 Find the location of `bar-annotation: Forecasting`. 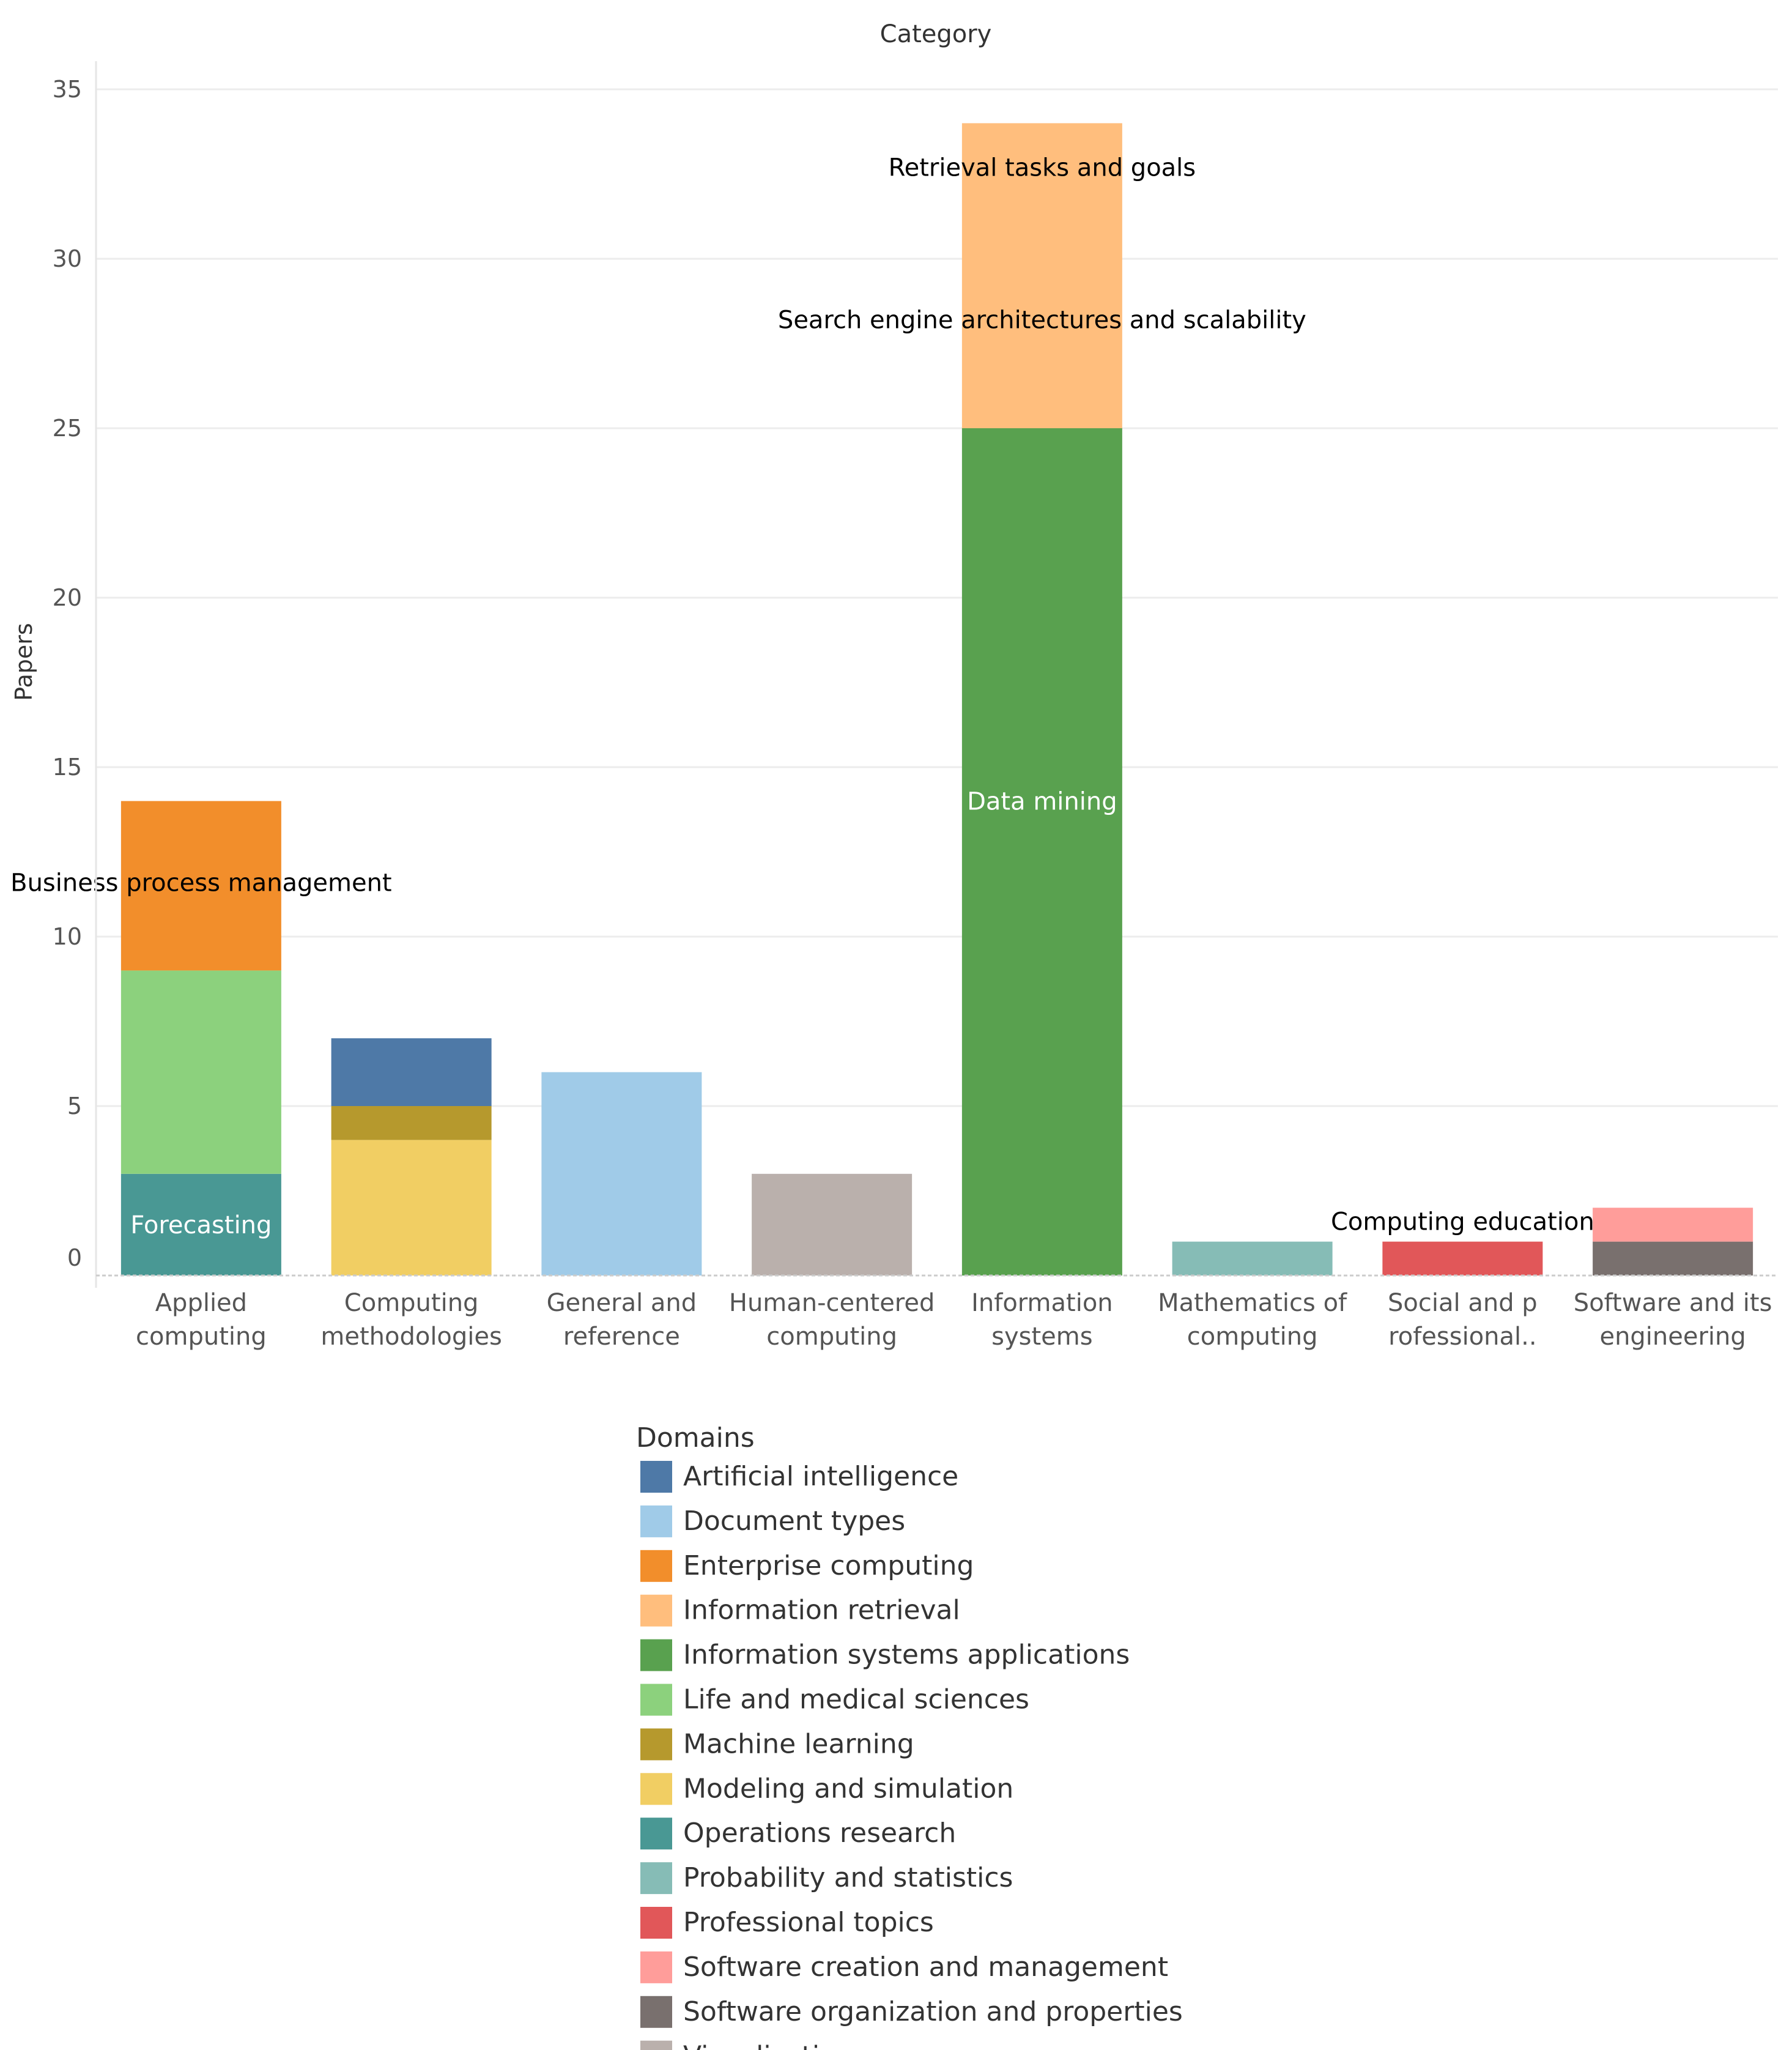

bar-annotation: Forecasting is located at coordinates (201, 1225).